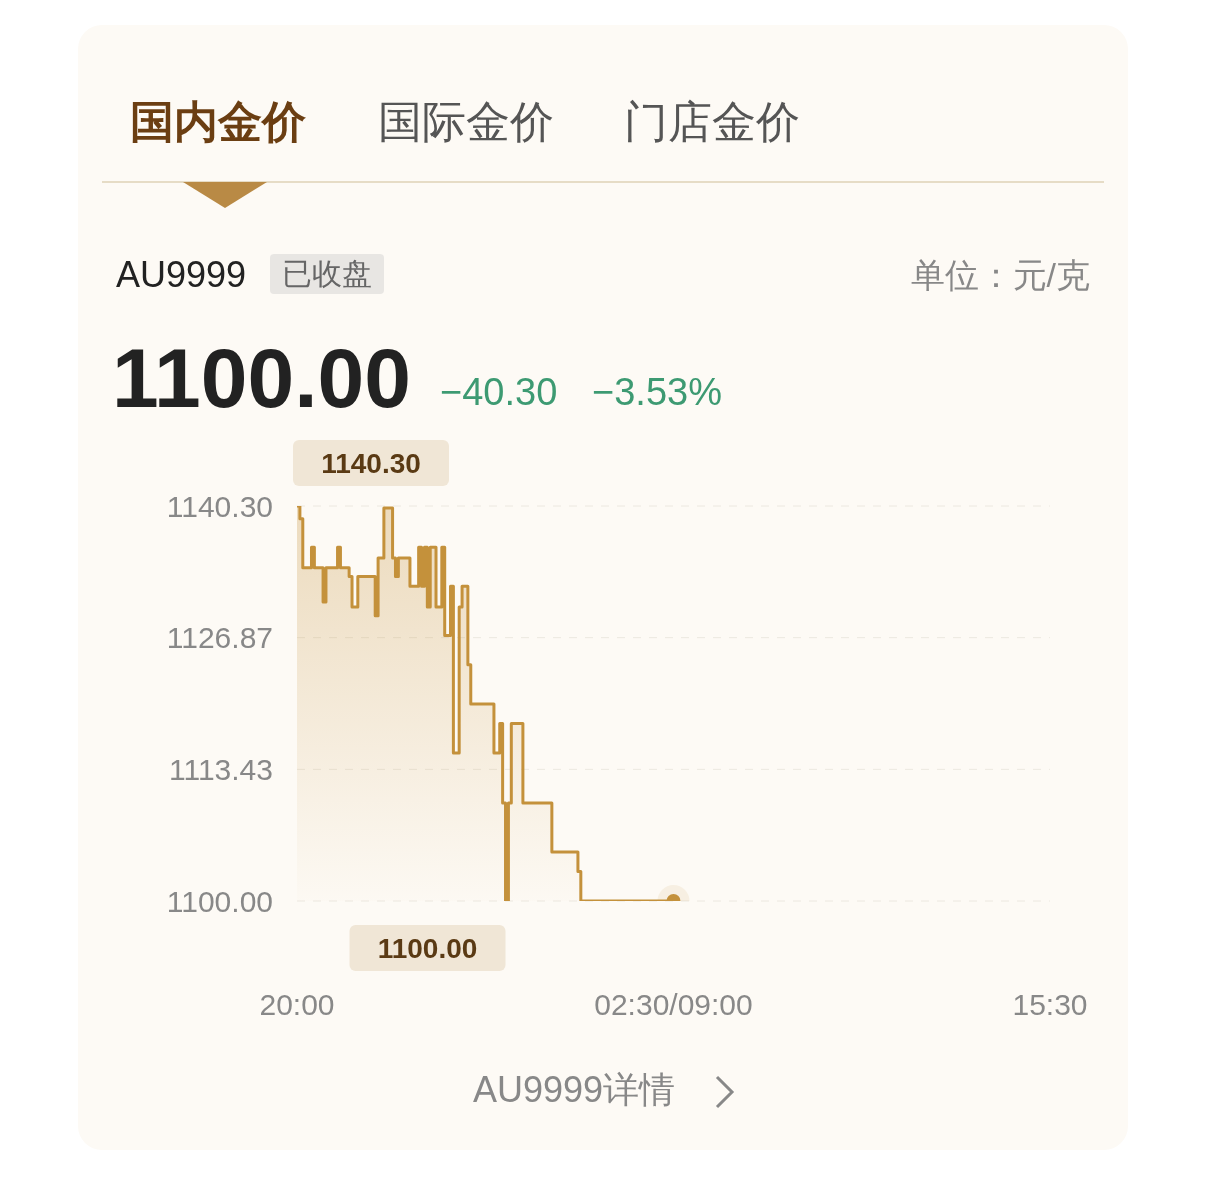 The image size is (1206, 1185). Describe the element at coordinates (499, 392) in the screenshot. I see `text: −40.30` at that location.